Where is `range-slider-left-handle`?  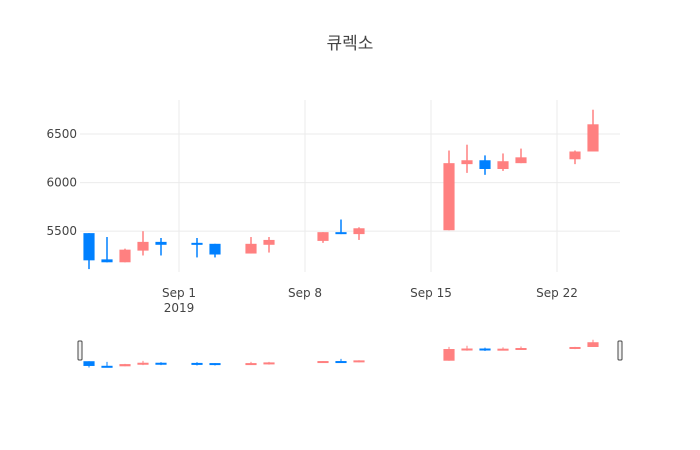 range-slider-left-handle is located at coordinates (80, 350).